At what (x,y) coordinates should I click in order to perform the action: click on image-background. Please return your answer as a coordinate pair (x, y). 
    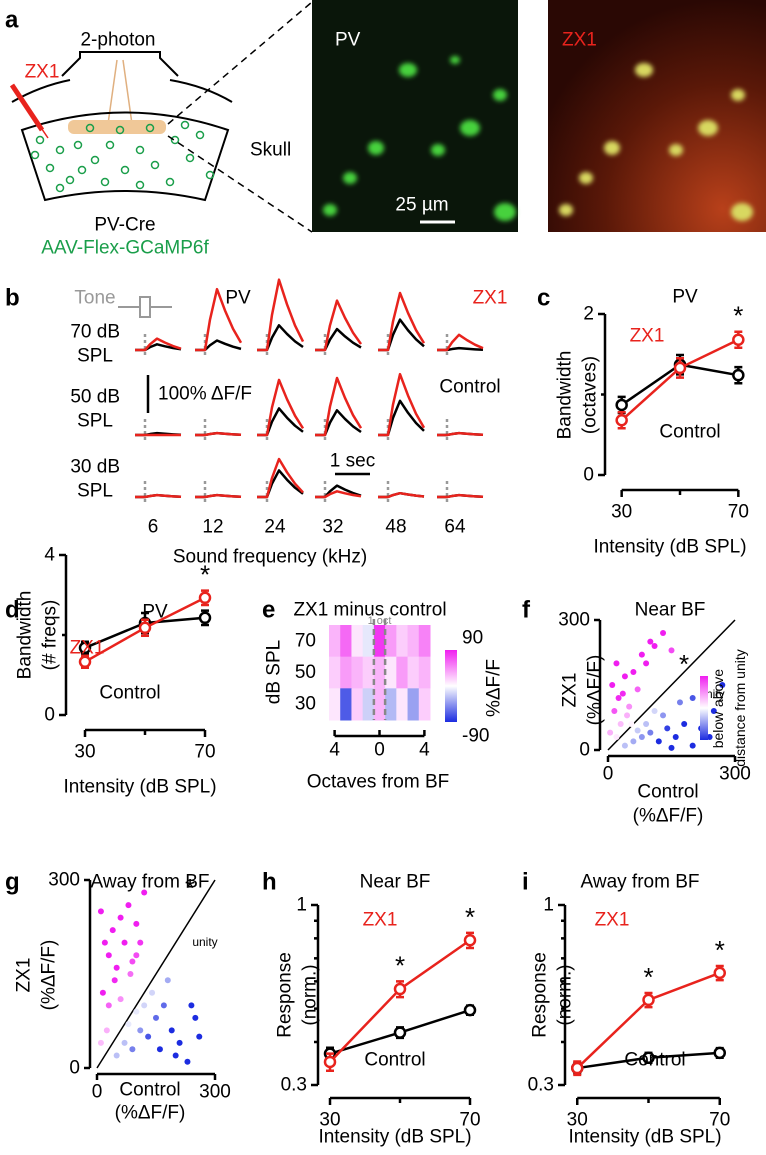
    Looking at the image, I should click on (657, 116).